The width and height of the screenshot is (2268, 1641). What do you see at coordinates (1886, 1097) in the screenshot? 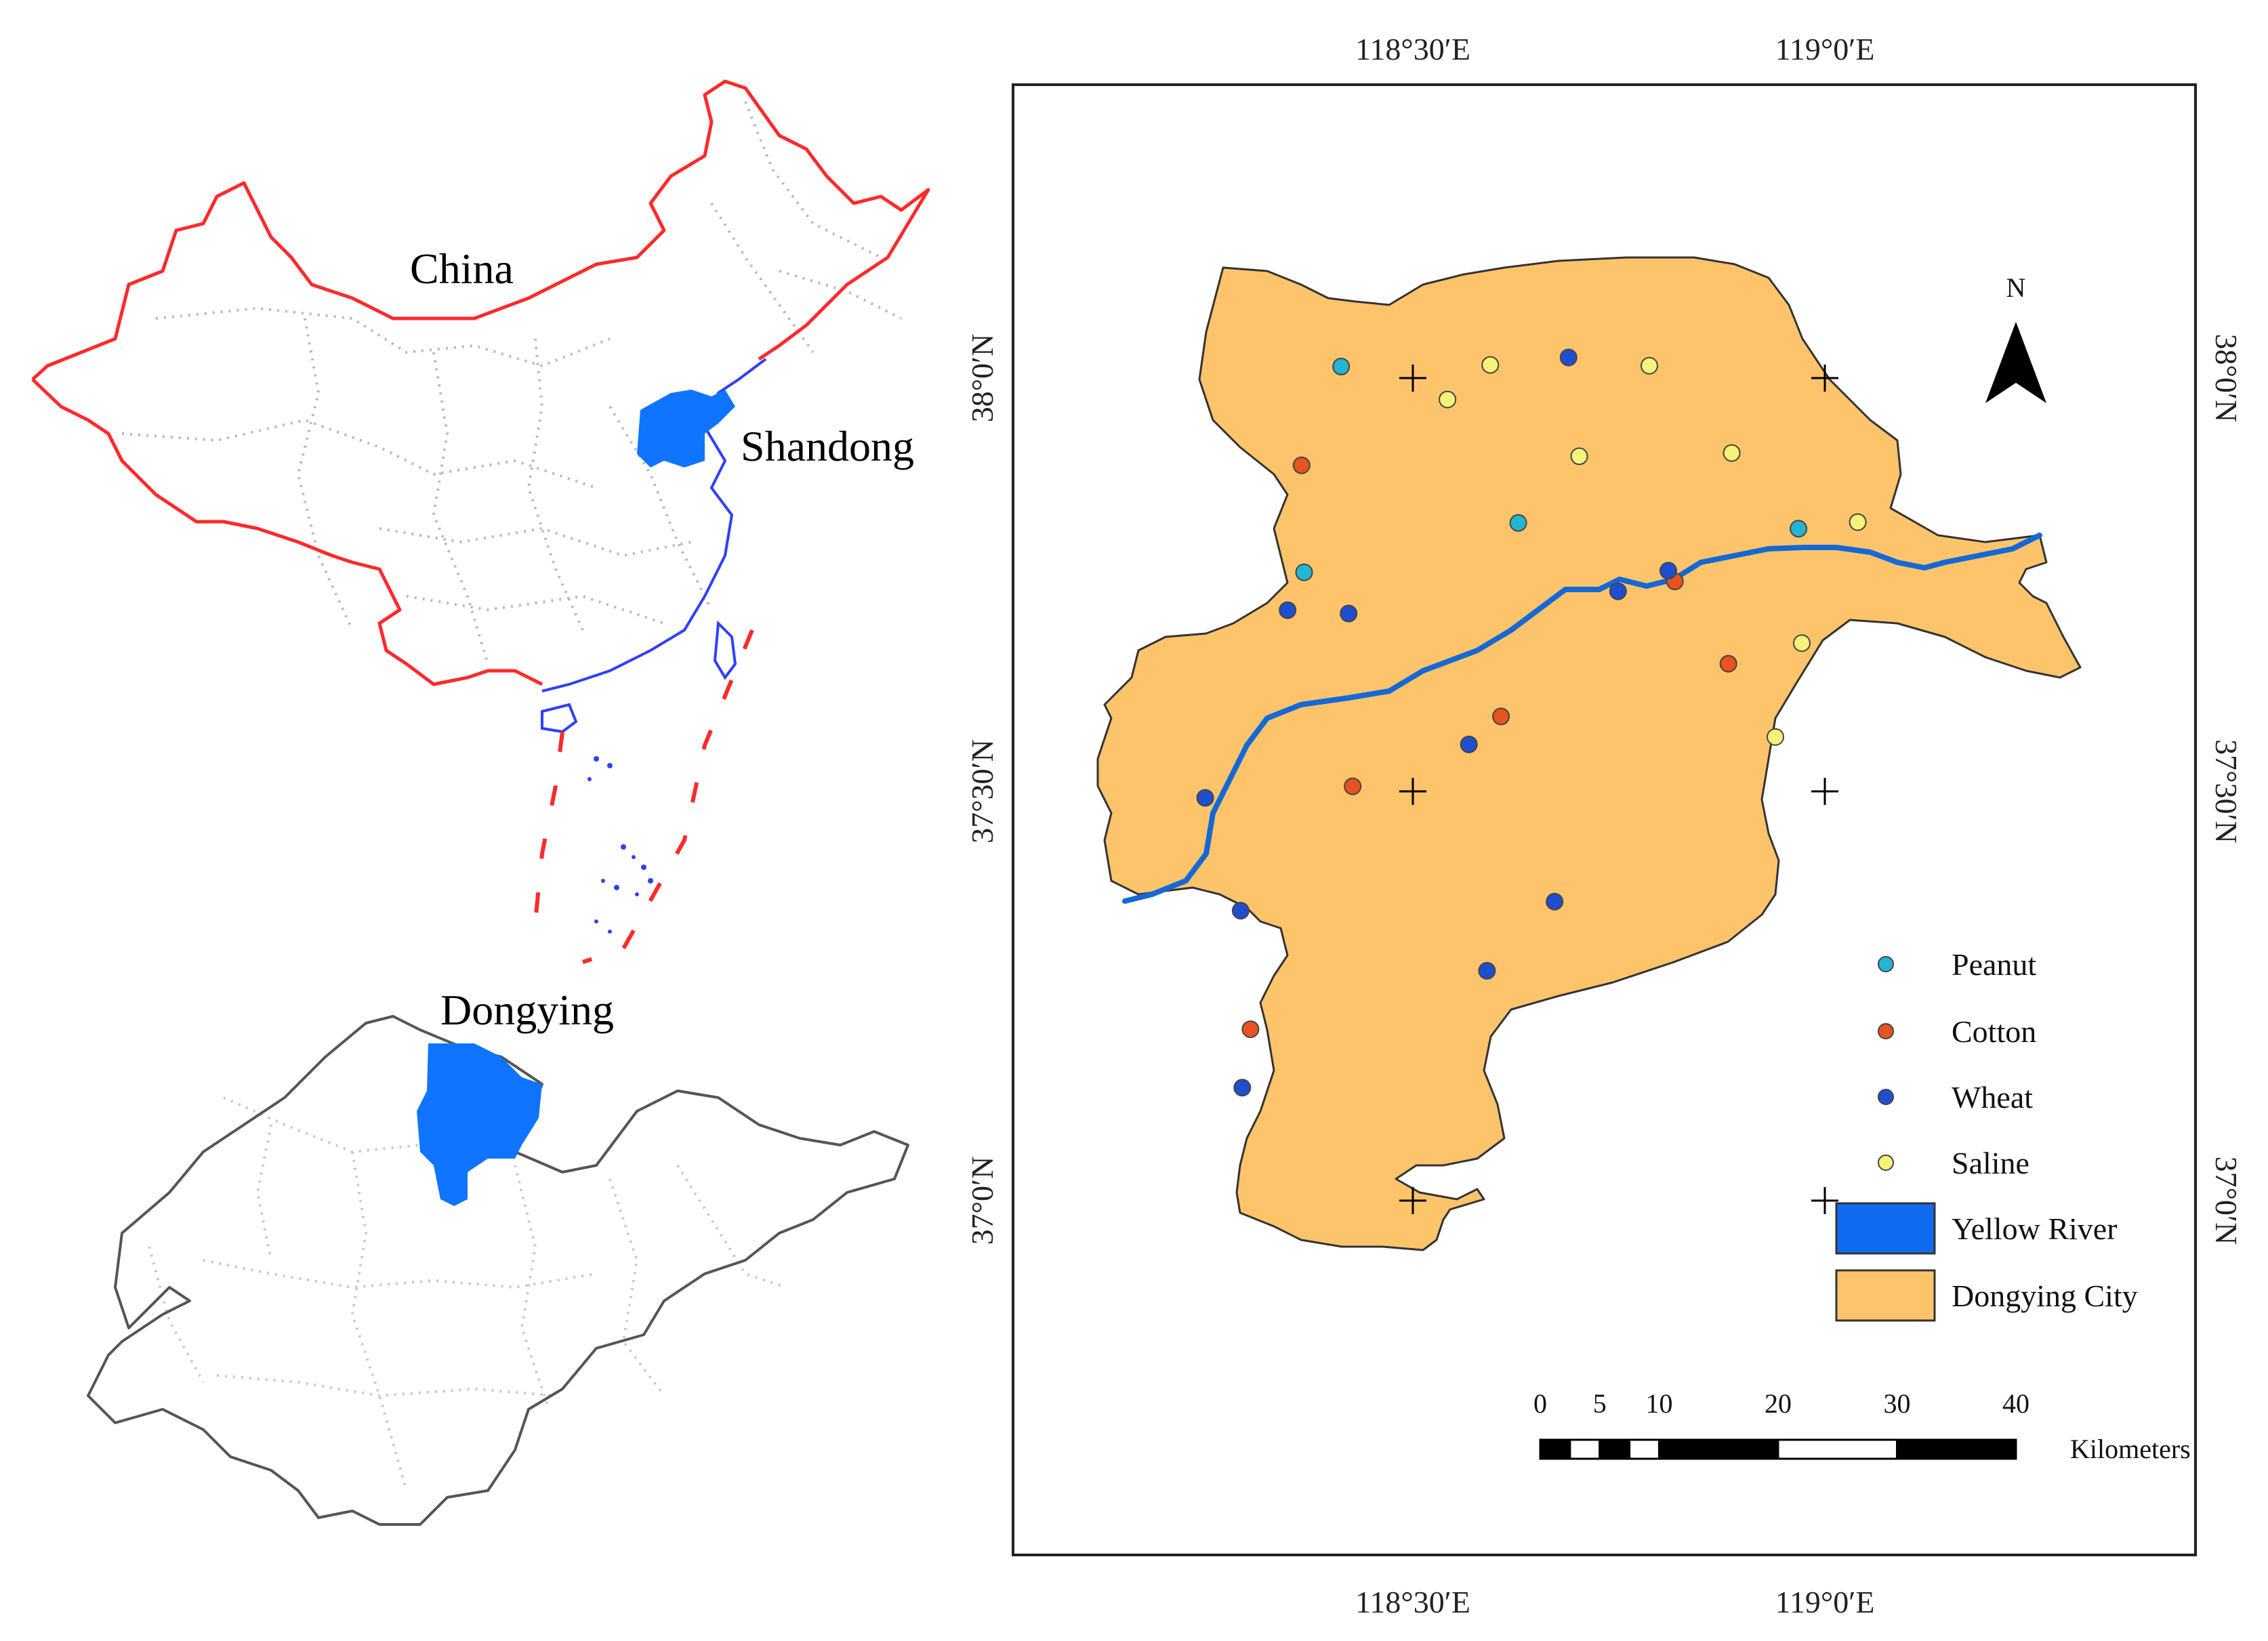
I see `legend-swatch-wheat` at bounding box center [1886, 1097].